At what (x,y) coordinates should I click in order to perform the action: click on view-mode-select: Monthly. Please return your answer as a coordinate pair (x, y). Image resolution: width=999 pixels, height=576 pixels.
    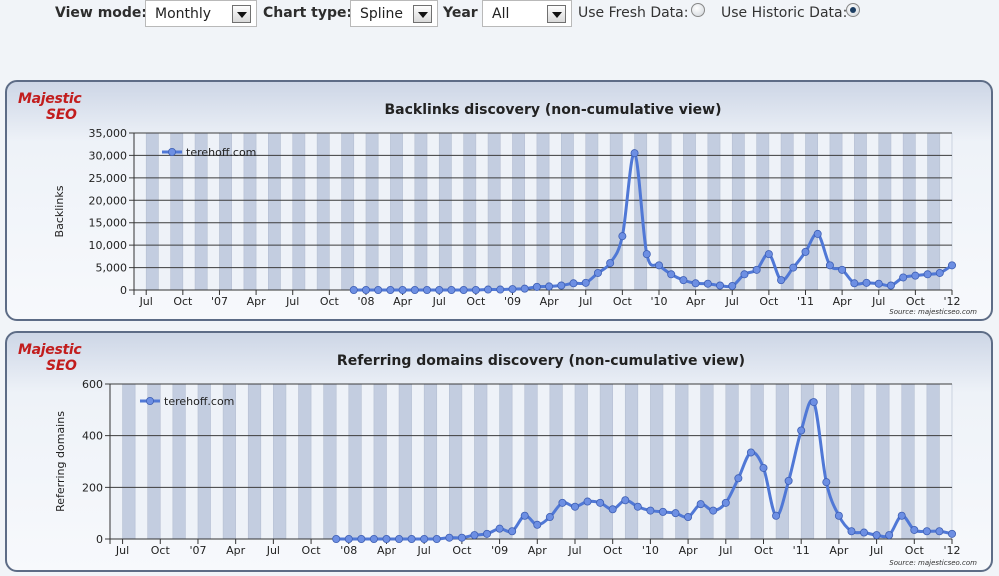
    Looking at the image, I should click on (201, 13).